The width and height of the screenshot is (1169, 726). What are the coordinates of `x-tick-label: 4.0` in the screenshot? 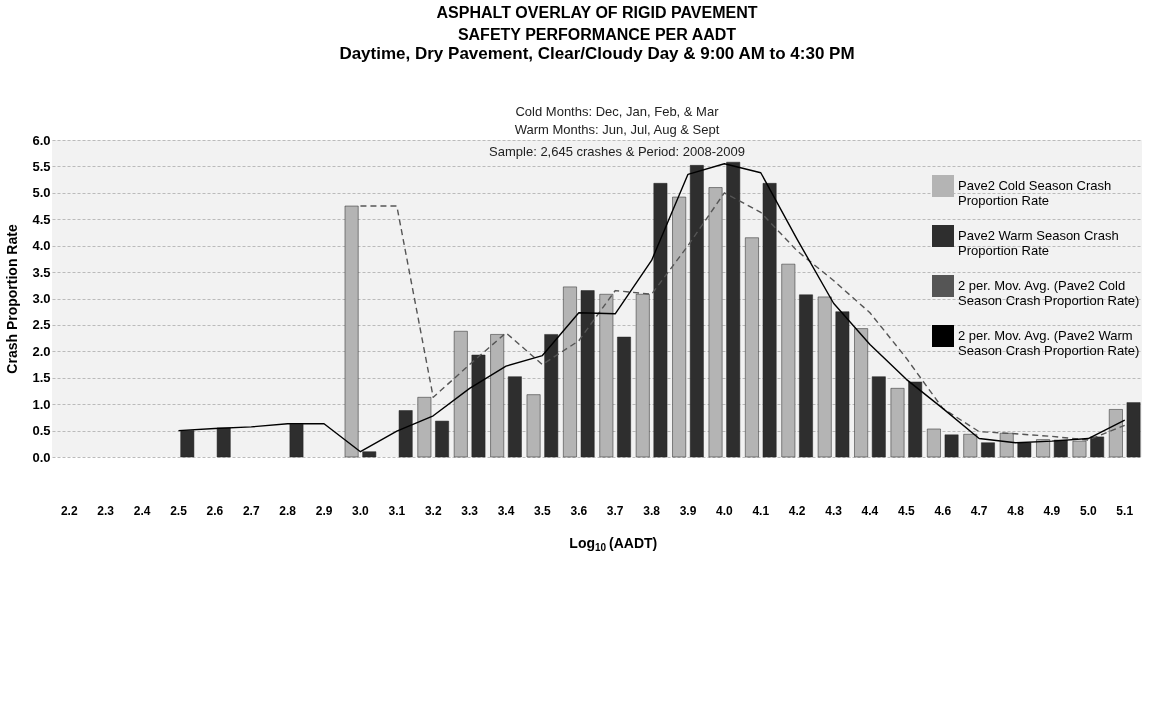 It's located at (725, 510).